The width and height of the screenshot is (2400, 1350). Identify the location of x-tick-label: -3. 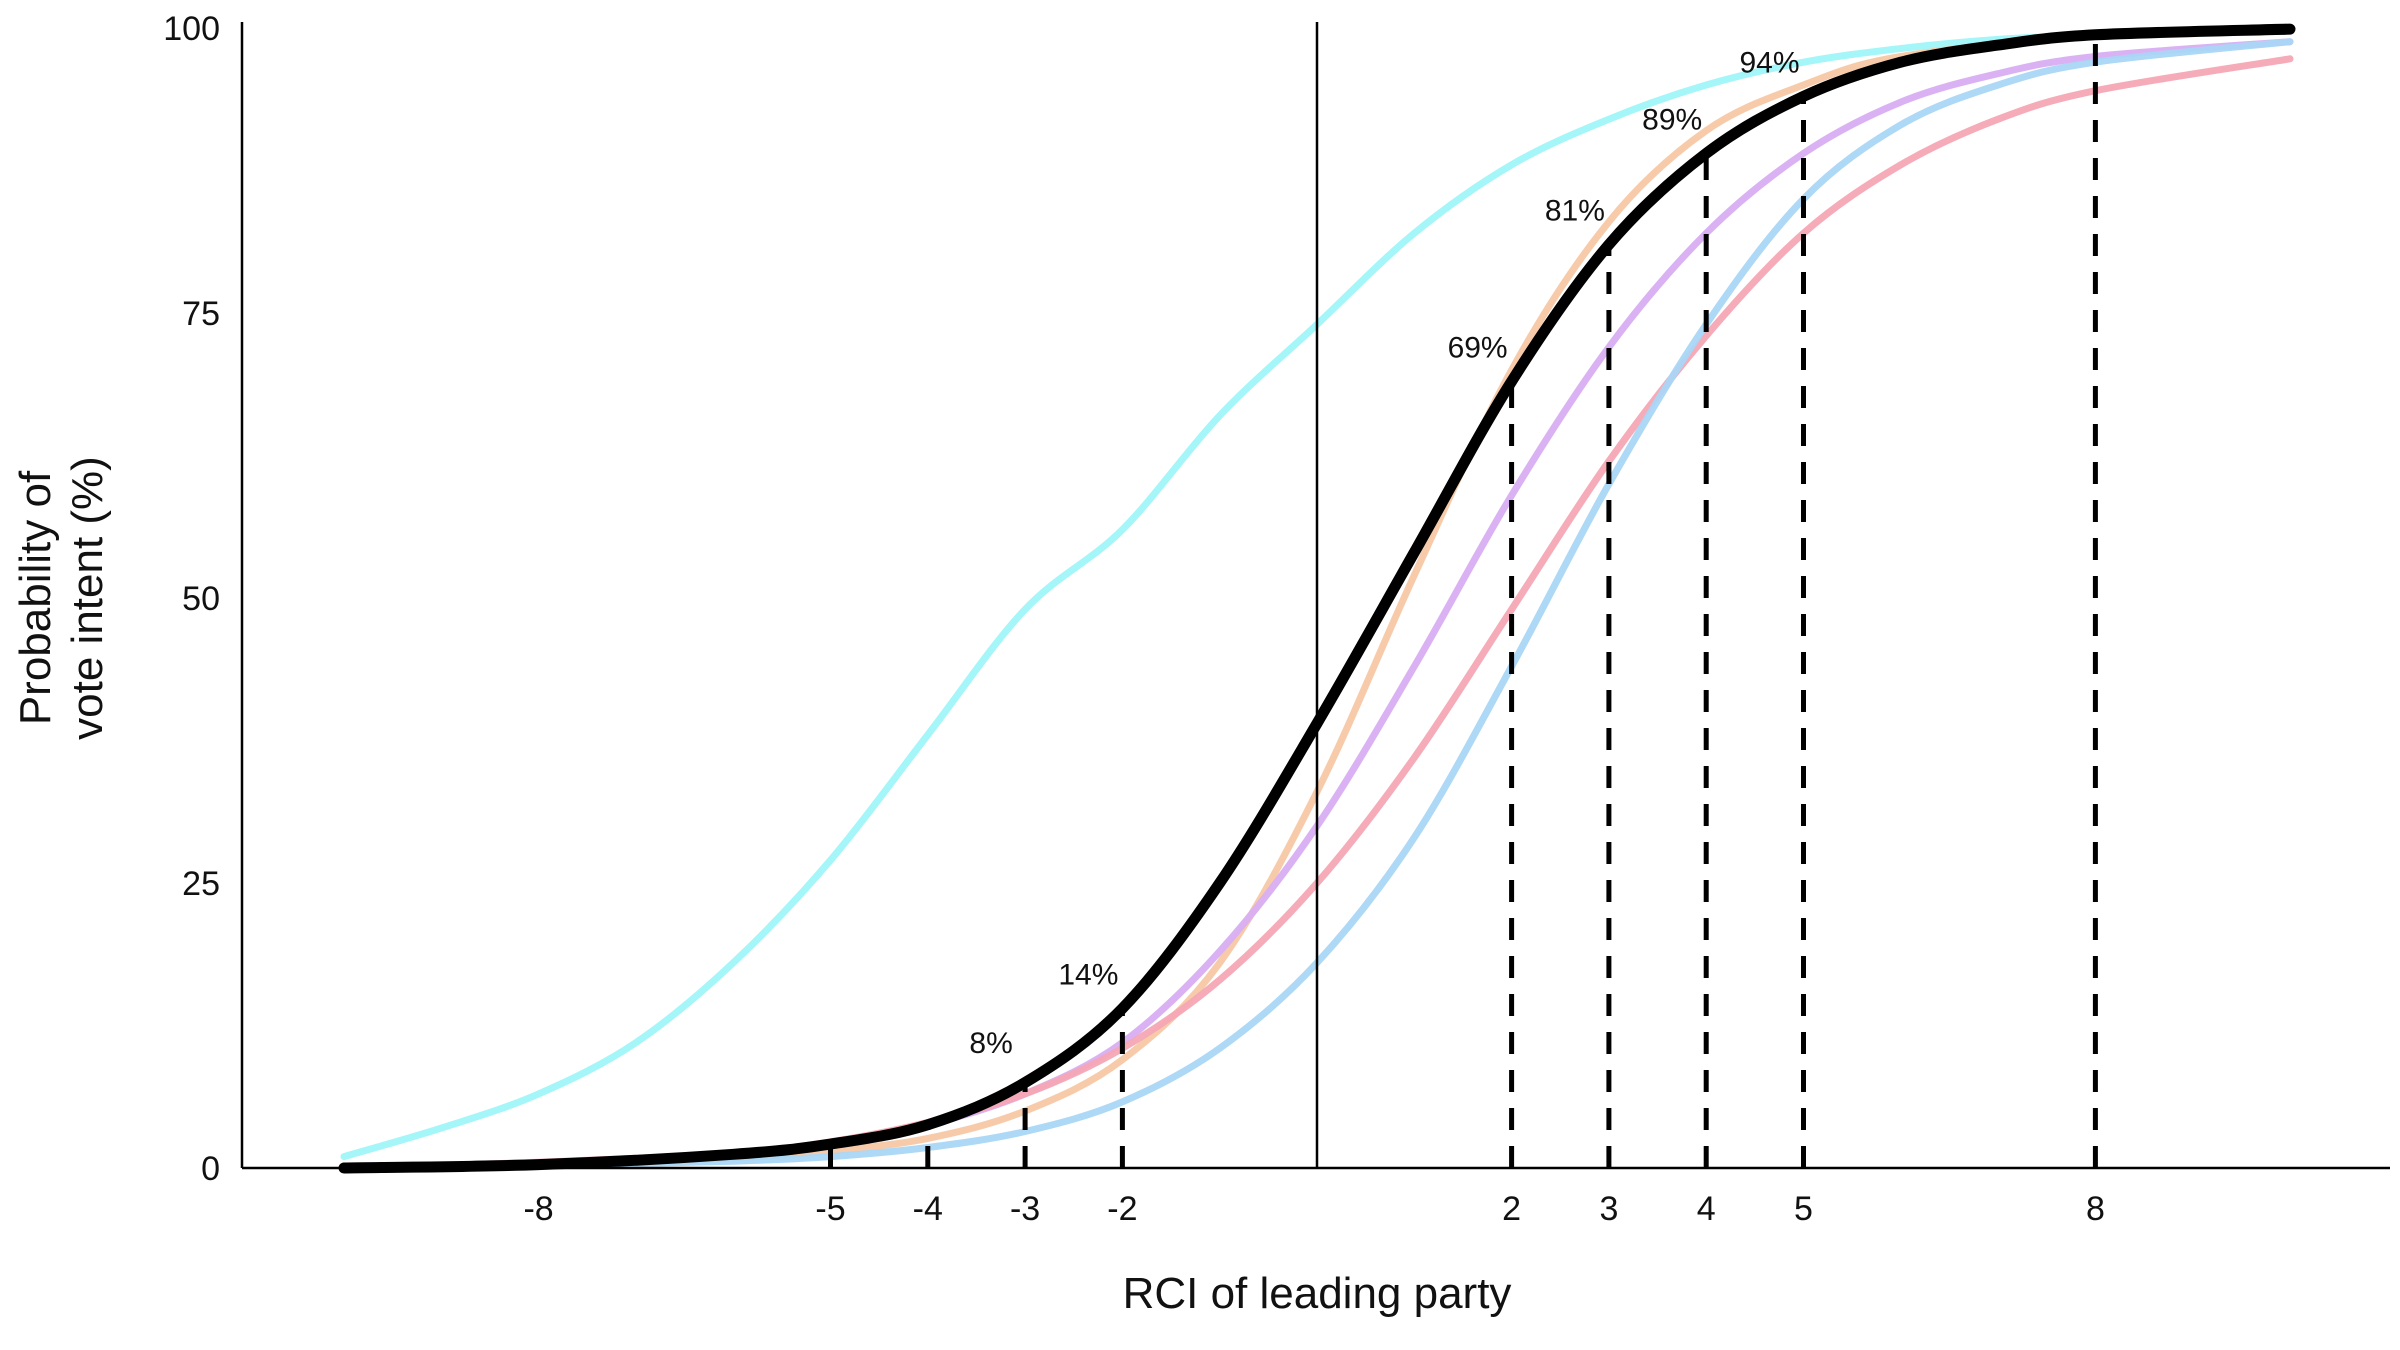
(1025, 1209).